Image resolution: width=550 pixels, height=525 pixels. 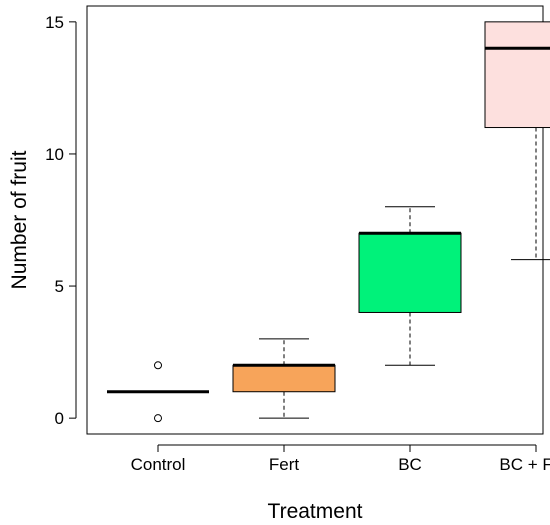 I want to click on x-tick-label: Control, so click(x=158, y=464).